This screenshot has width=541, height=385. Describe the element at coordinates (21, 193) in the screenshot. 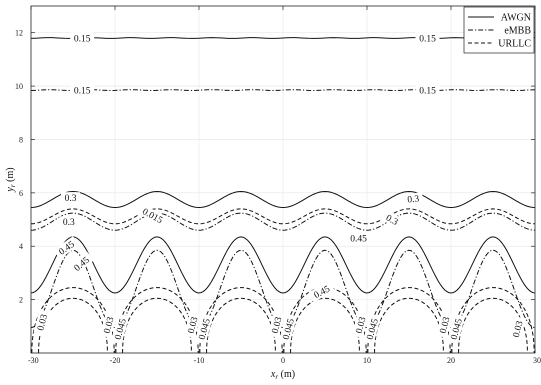

I see `y-tick-label: 6` at that location.